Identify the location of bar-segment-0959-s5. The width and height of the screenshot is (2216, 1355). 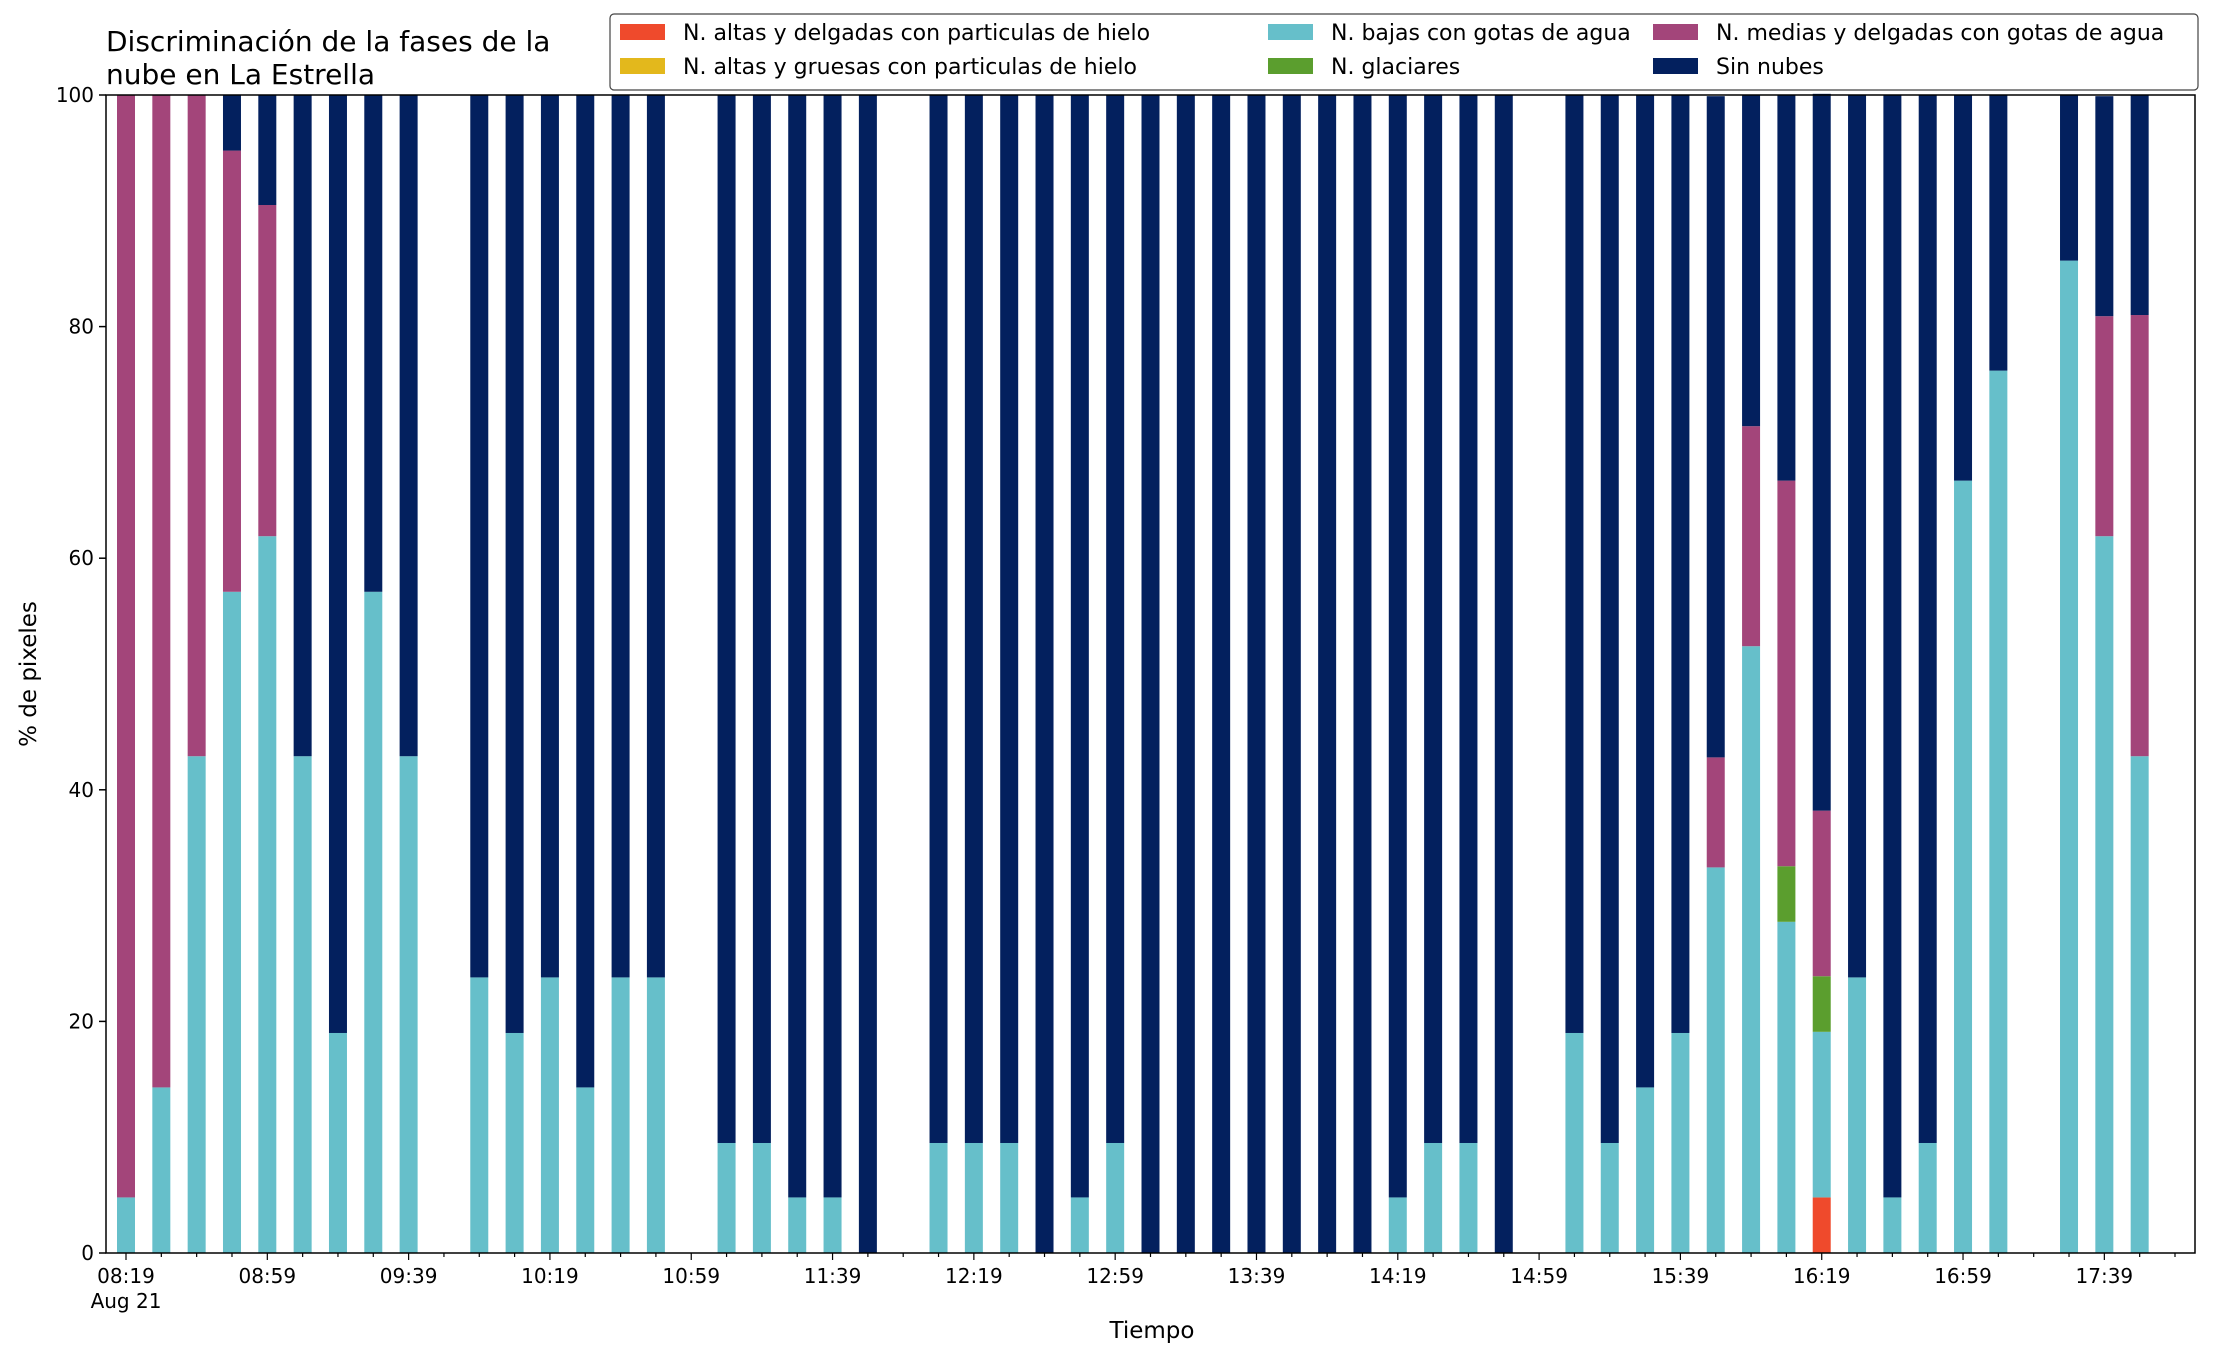
(479, 536).